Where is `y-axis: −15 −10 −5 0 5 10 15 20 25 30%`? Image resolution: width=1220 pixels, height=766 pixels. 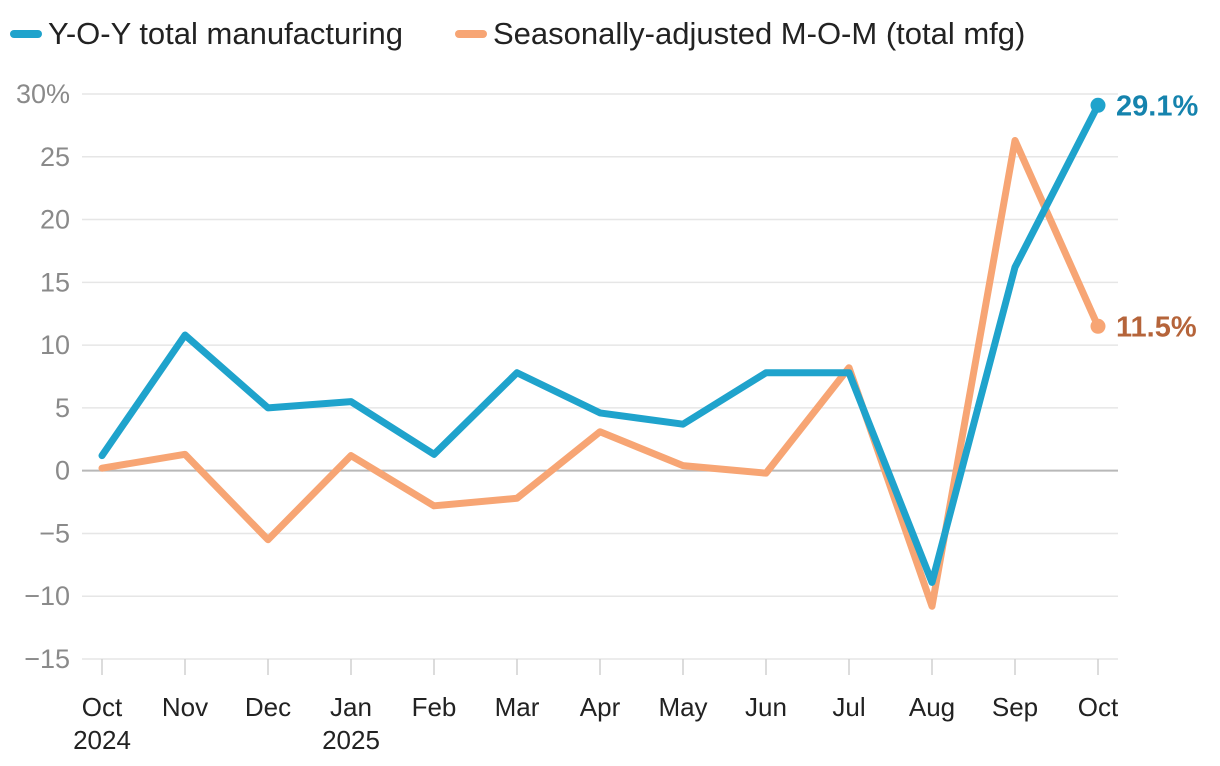
y-axis: −15 −10 −5 0 5 10 15 20 25 30% is located at coordinates (43, 376).